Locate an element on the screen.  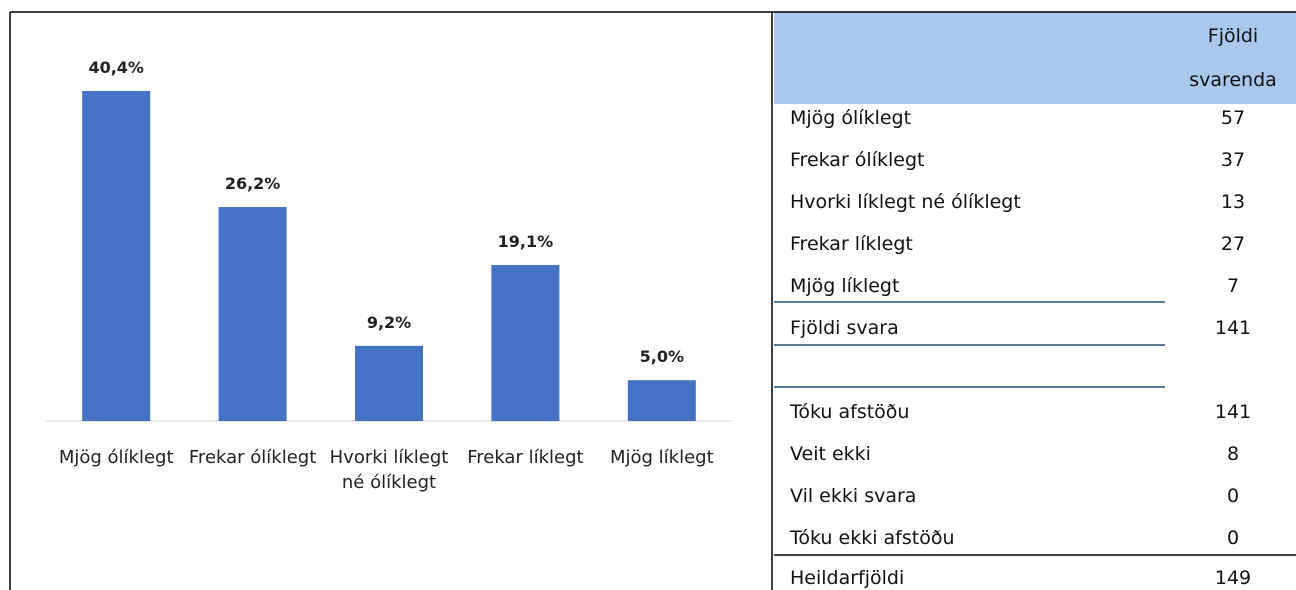
table-label: Veit ekki is located at coordinates (830, 454).